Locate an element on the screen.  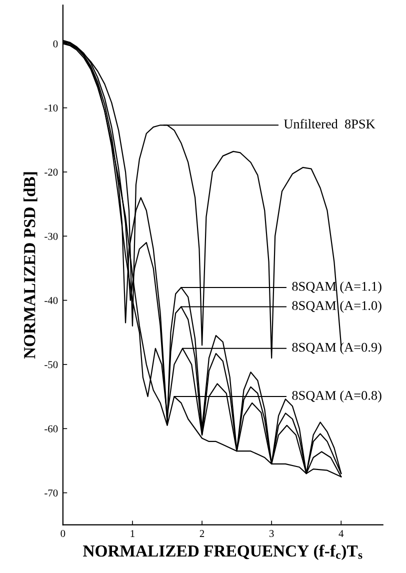
y-tick-label: -50 is located at coordinates (51, 364).